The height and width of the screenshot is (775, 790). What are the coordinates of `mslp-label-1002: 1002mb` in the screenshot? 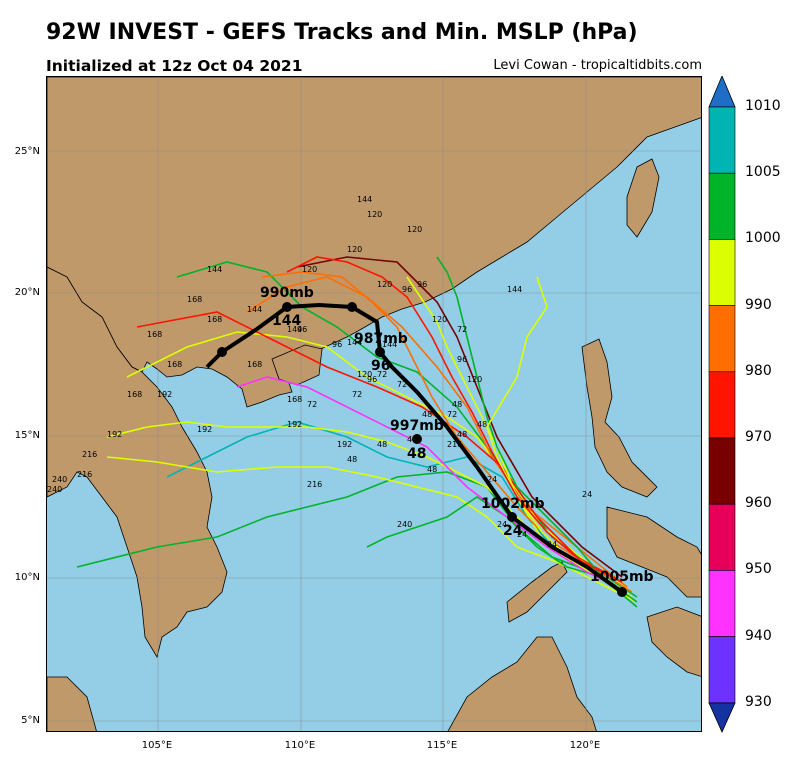 It's located at (513, 504).